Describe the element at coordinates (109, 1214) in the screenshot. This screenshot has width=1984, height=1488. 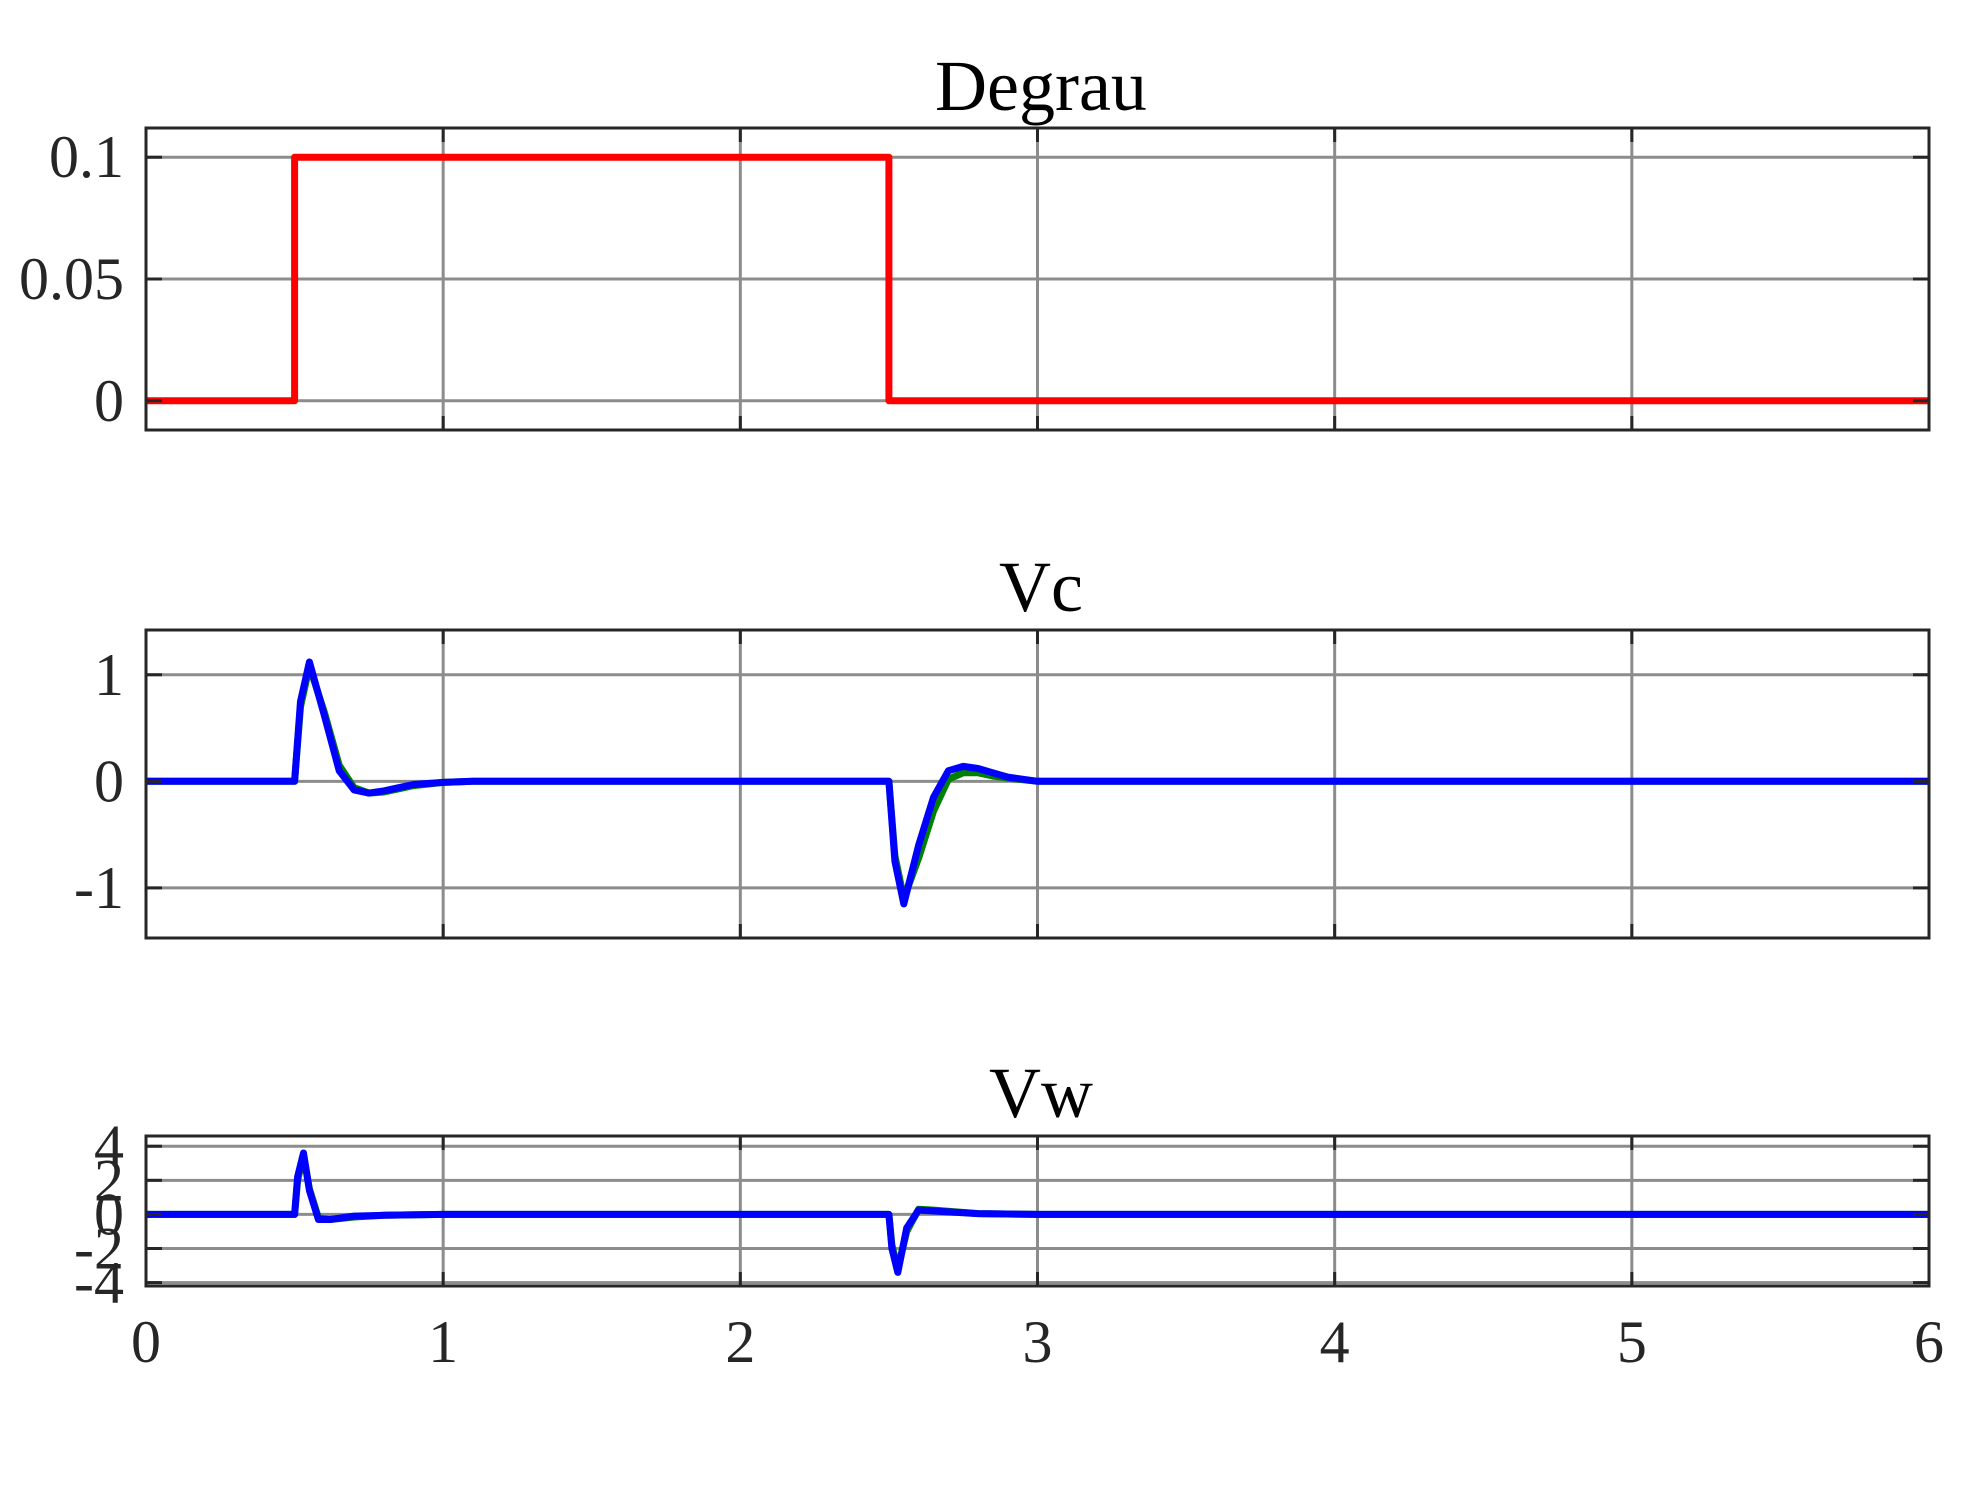
I see `vw-ytick-label: 0` at that location.